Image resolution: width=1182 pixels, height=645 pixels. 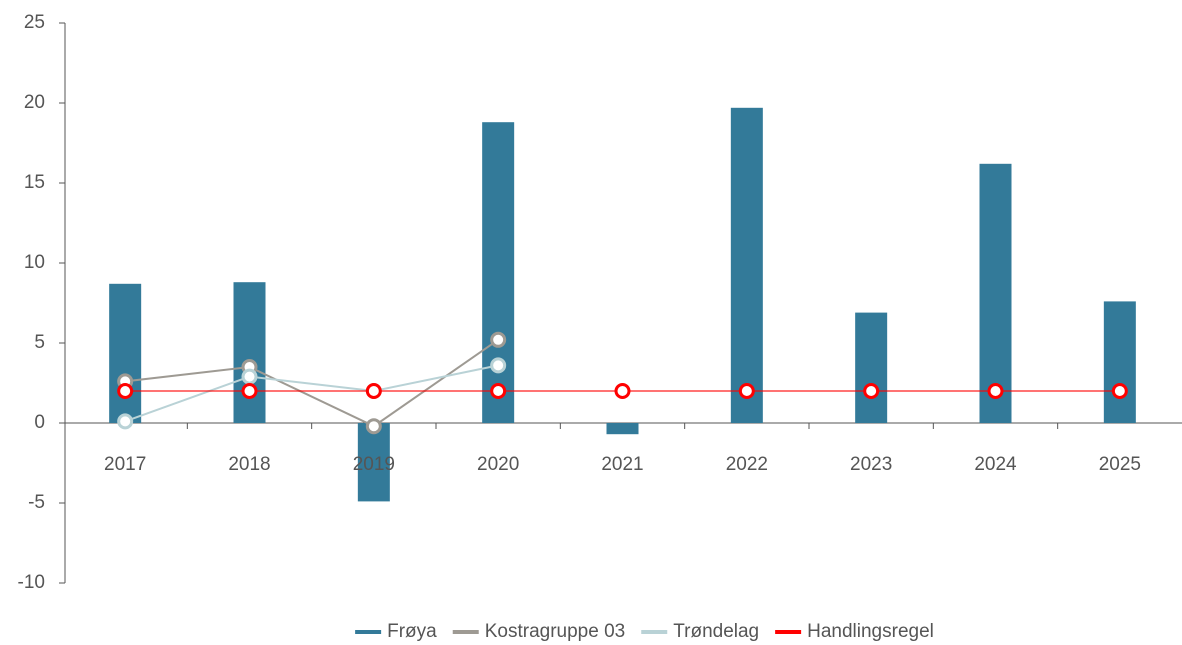 What do you see at coordinates (498, 464) in the screenshot?
I see `x-tick-label: 2020` at bounding box center [498, 464].